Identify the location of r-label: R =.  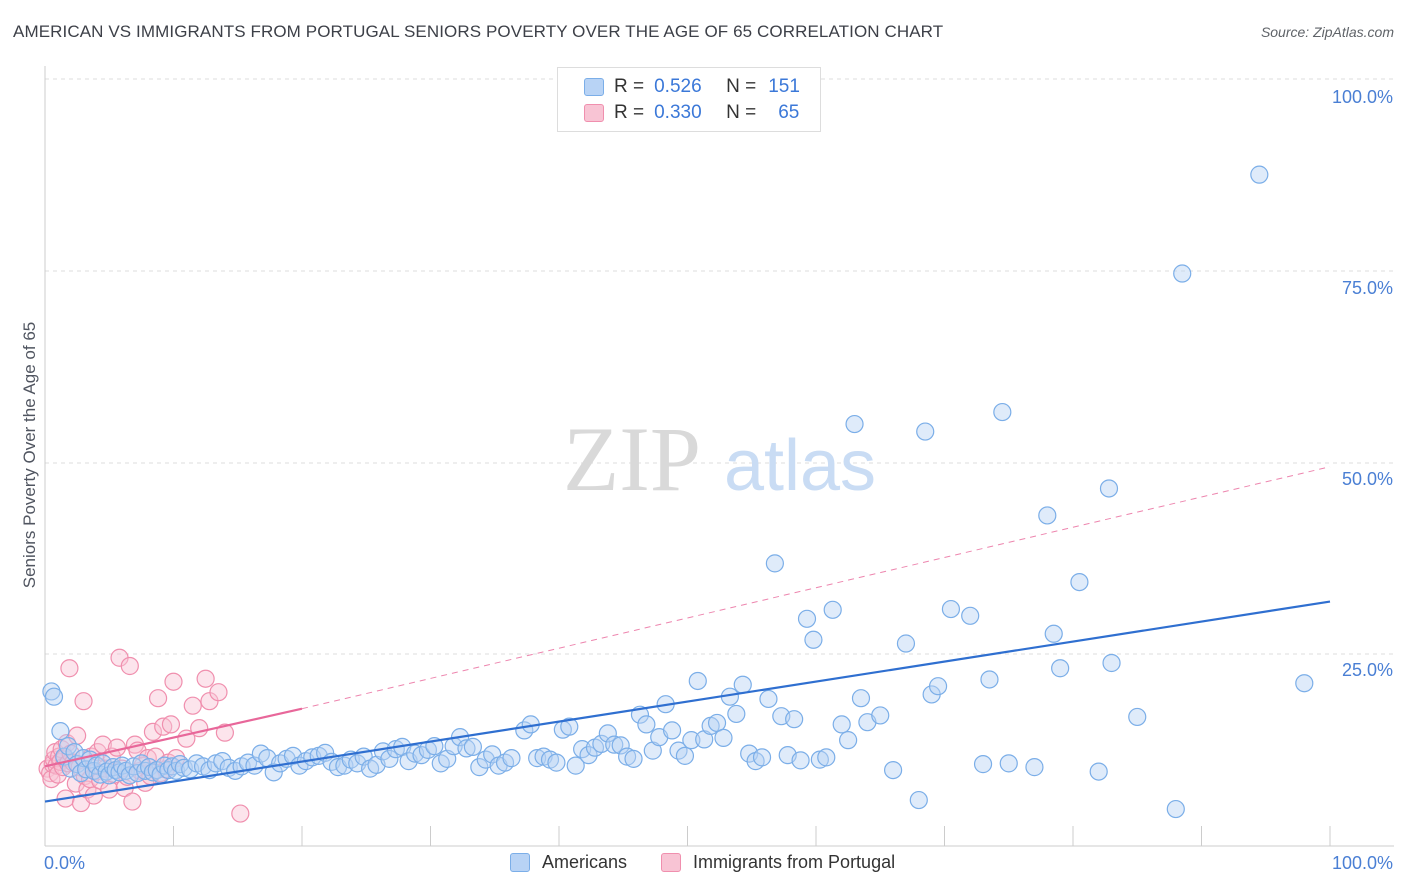
(629, 112).